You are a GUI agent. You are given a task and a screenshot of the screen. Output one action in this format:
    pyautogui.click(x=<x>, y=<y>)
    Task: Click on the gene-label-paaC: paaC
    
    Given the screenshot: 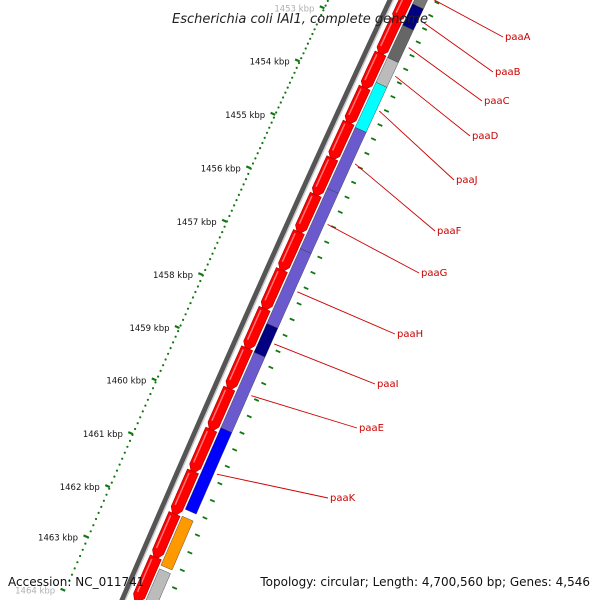 What is the action you would take?
    pyautogui.click(x=497, y=101)
    